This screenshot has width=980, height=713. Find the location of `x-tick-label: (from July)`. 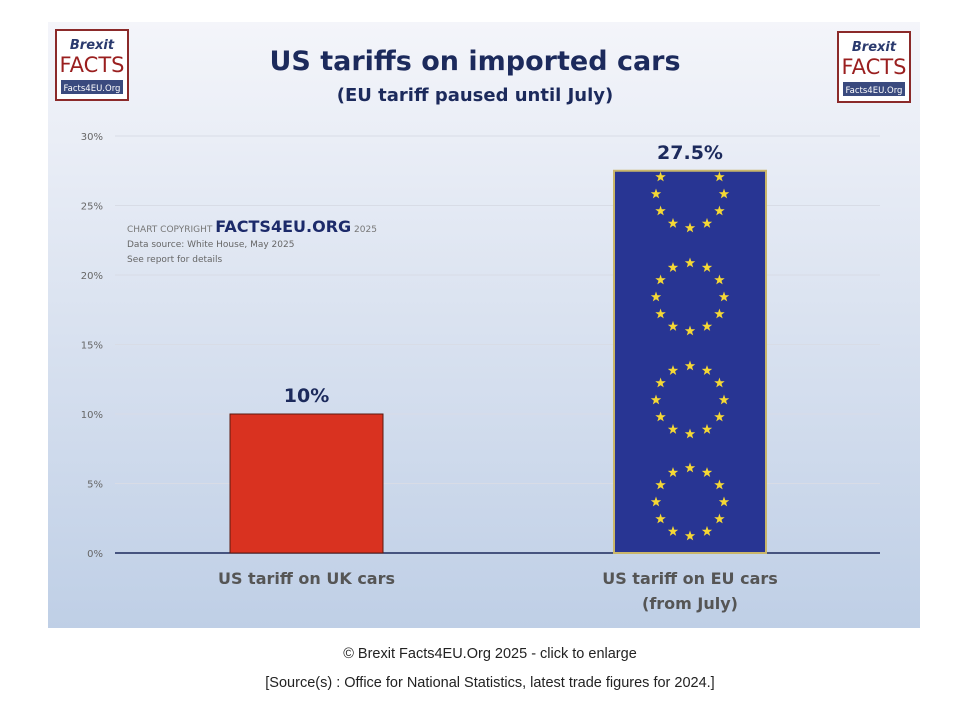

x-tick-label: (from July) is located at coordinates (690, 603).